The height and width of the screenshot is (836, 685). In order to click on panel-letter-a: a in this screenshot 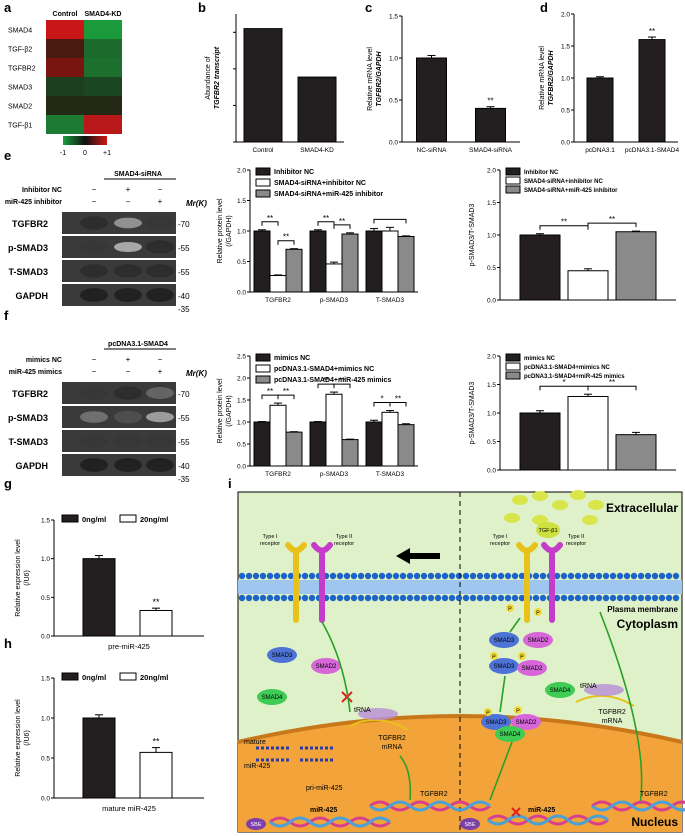, I will do `click(8, 7)`.